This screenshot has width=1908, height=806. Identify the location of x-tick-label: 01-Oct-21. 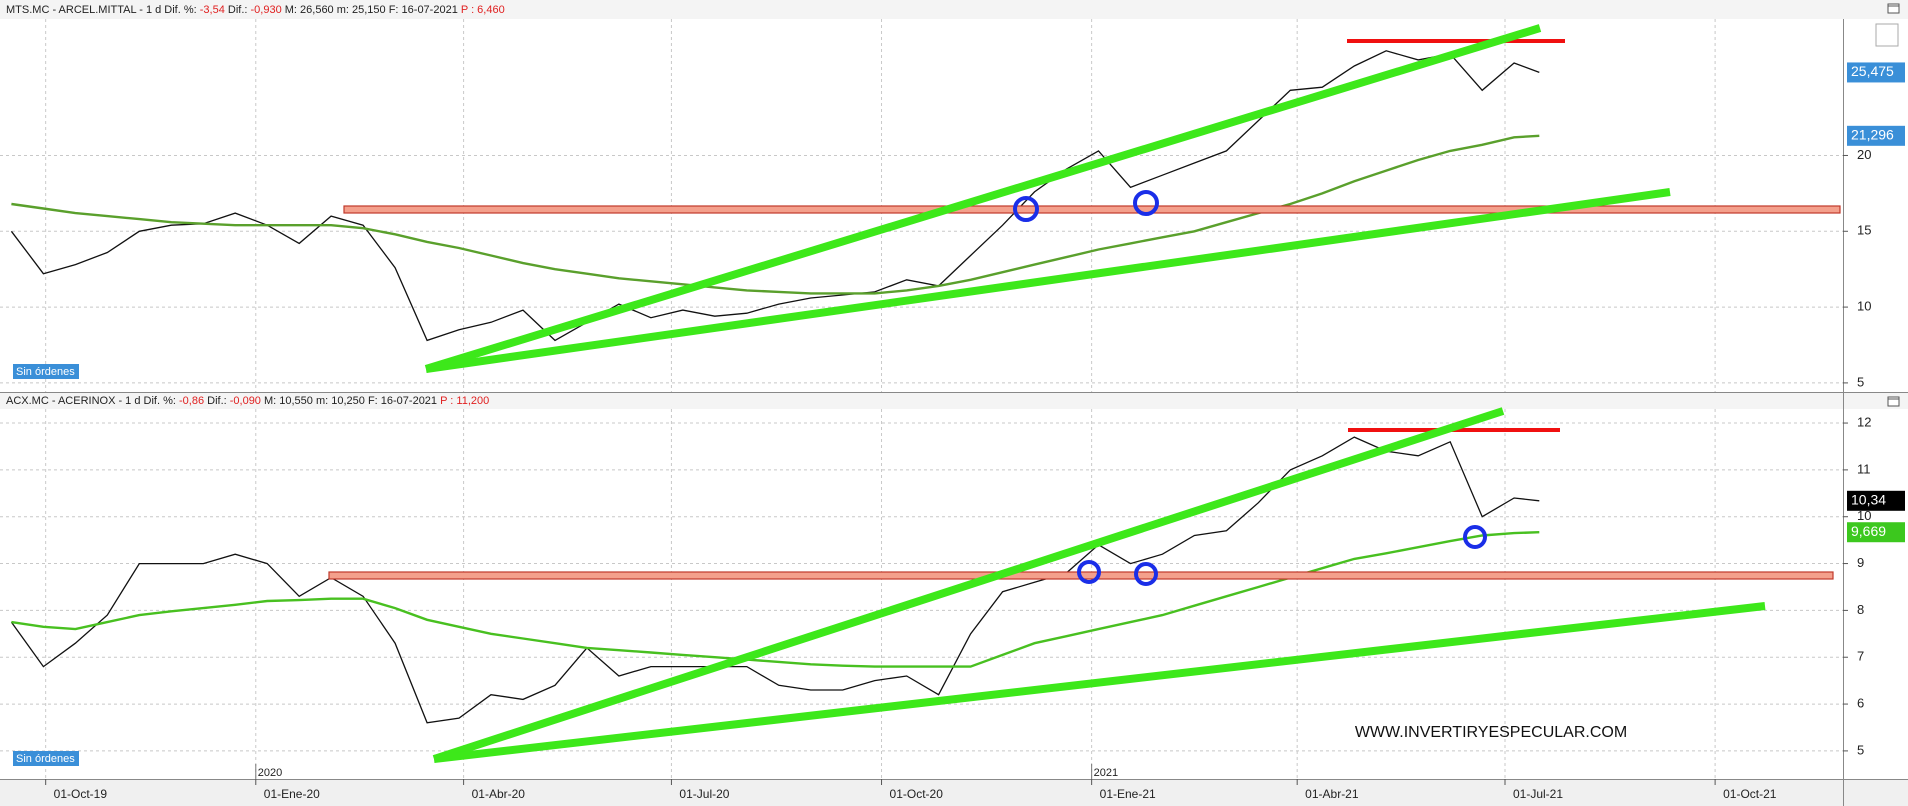
(1750, 794).